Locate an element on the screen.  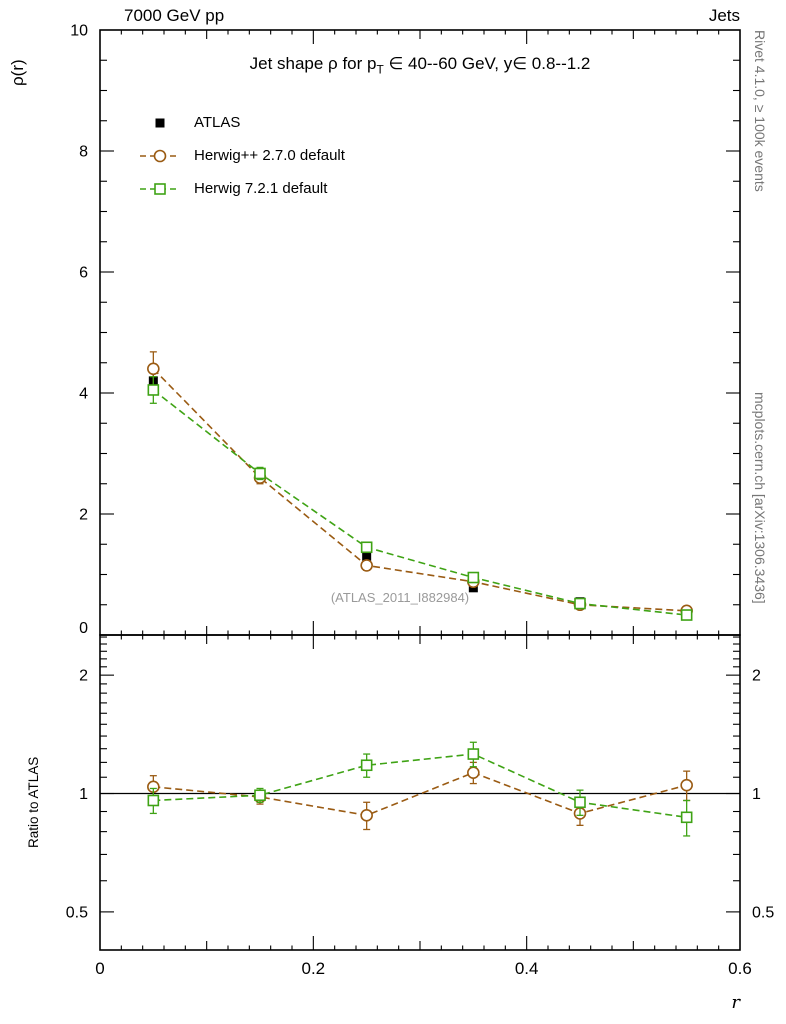
y-tick-label: 10 is located at coordinates (79, 31).